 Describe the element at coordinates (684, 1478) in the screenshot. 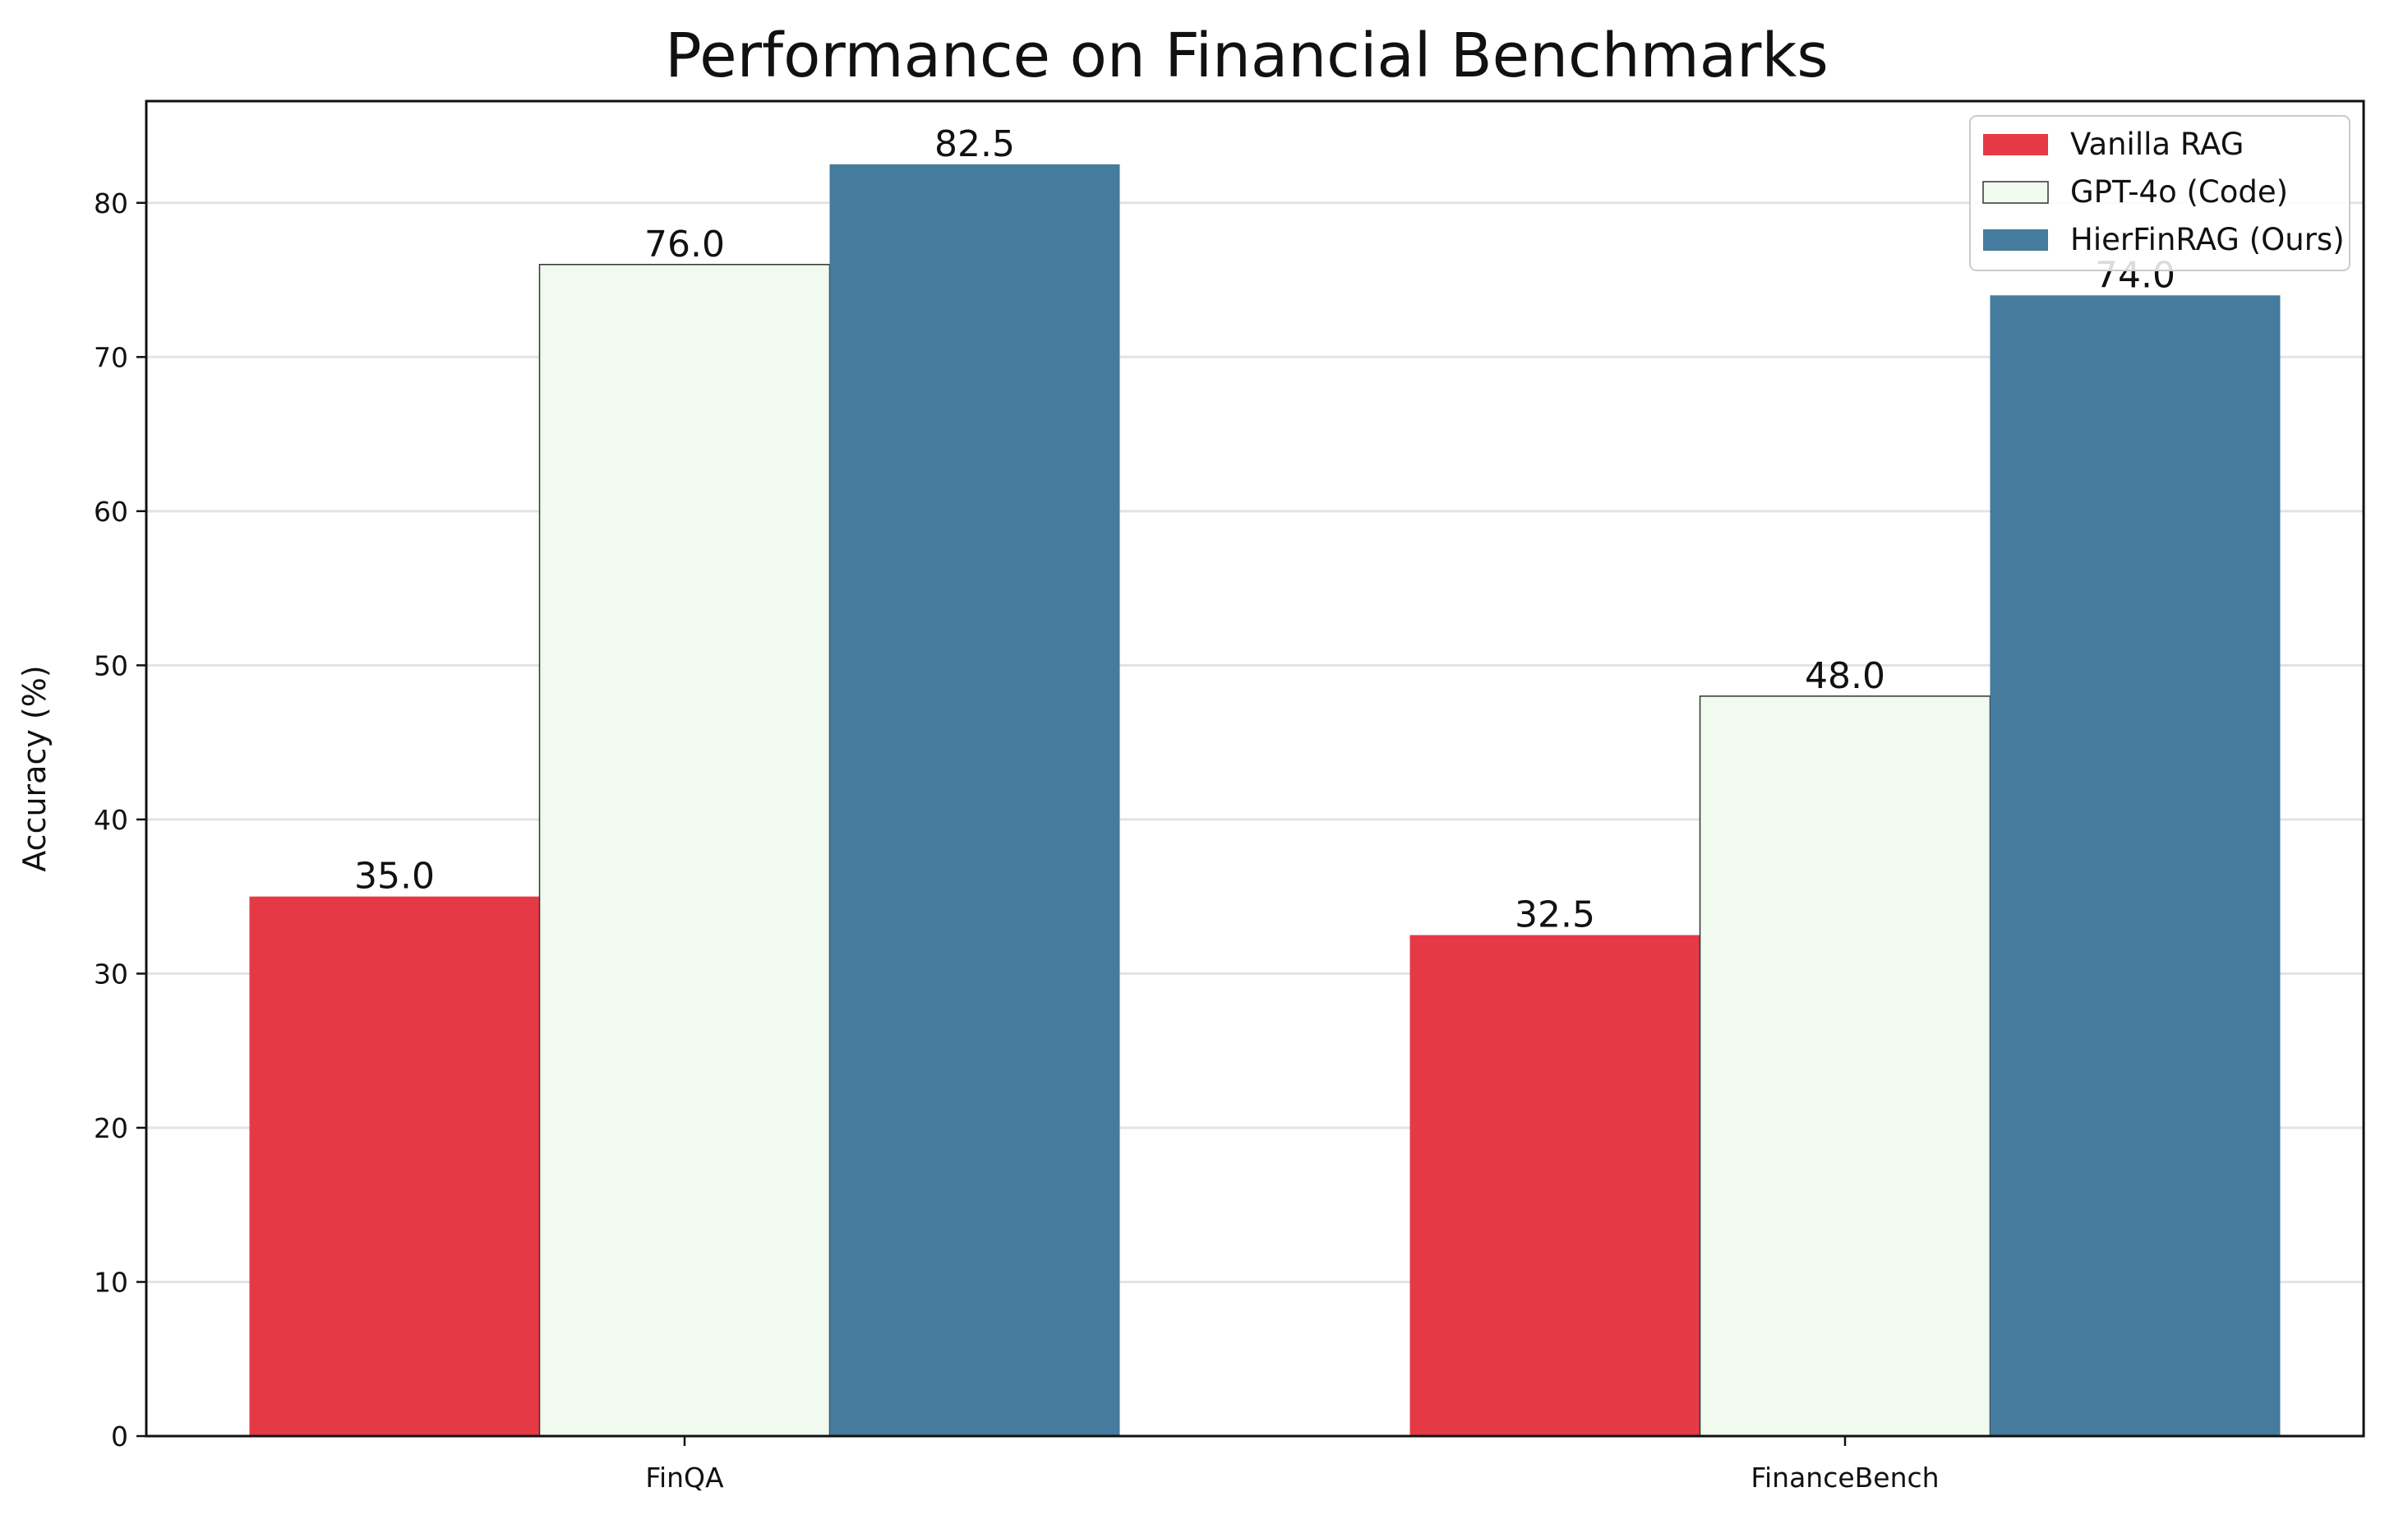

I see `x-tick-label: FinQA` at that location.